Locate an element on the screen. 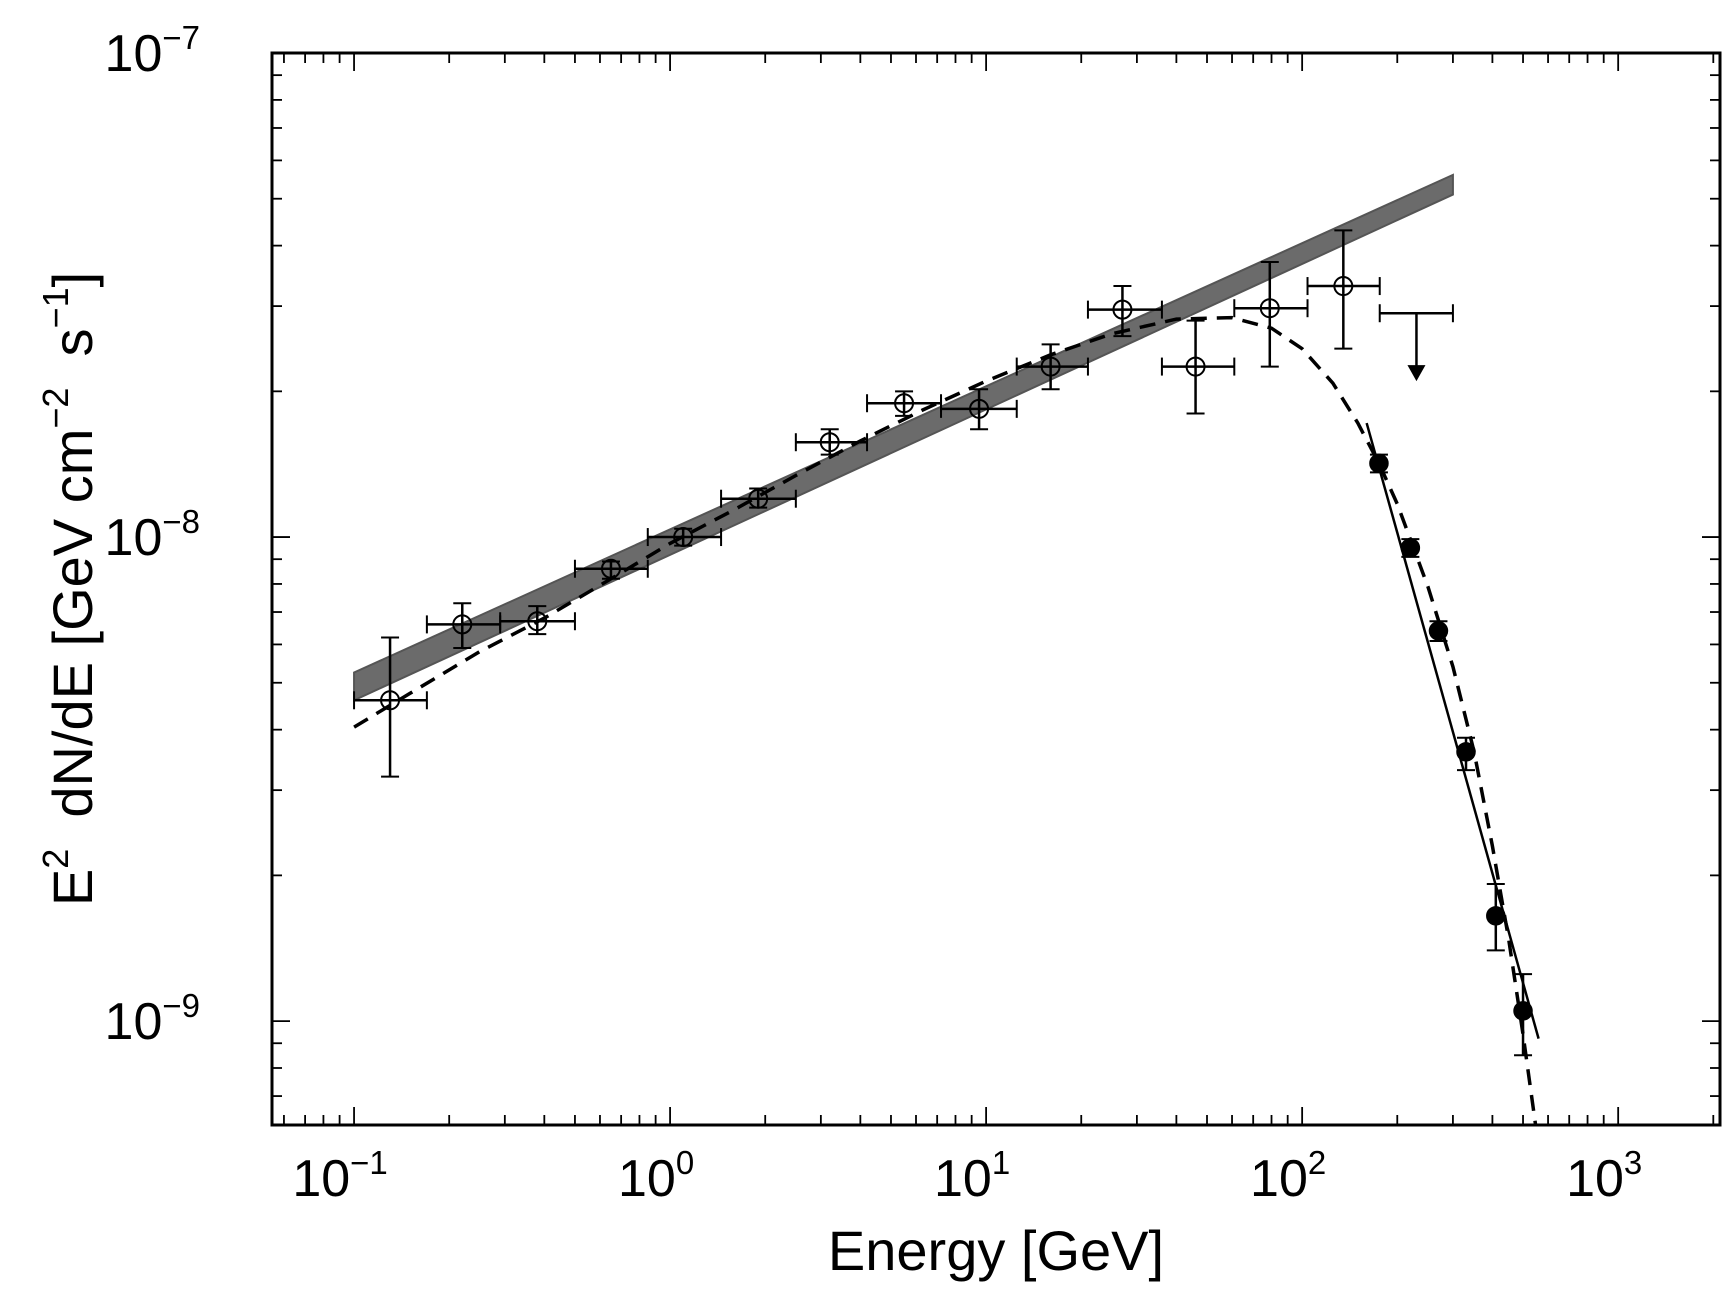 The height and width of the screenshot is (1294, 1728). x-tick-label-exp: 1 is located at coordinates (1001, 1162).